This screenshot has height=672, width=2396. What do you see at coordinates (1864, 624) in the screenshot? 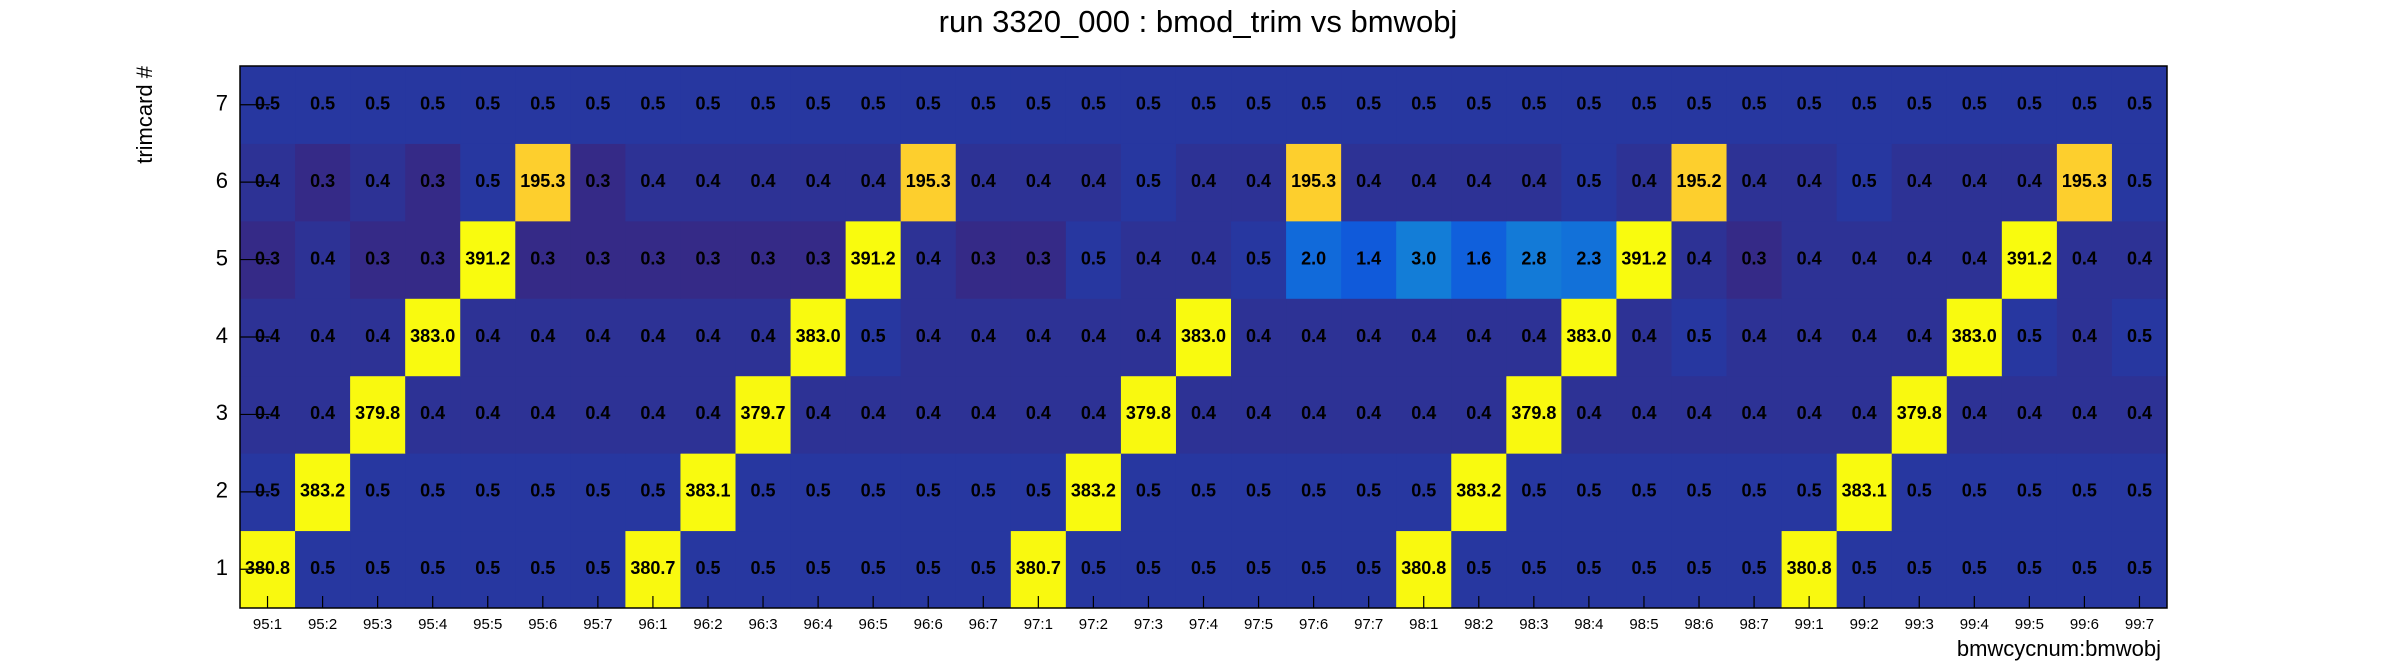
I see `x-tick-label: 99:2` at bounding box center [1864, 624].